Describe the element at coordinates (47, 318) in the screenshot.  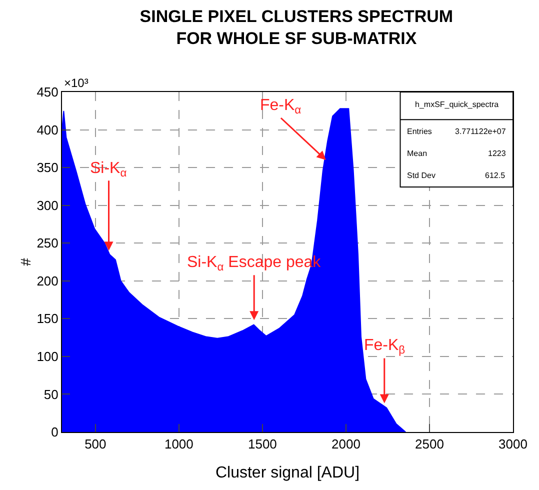
I see `y-tick-label: 150` at that location.